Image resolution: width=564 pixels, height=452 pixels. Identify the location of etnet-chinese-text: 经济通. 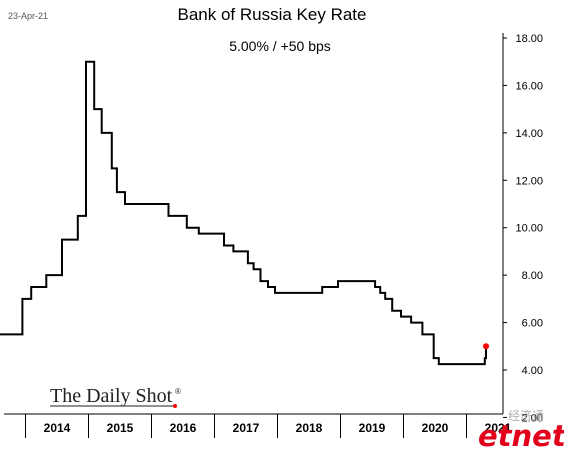
(526, 415).